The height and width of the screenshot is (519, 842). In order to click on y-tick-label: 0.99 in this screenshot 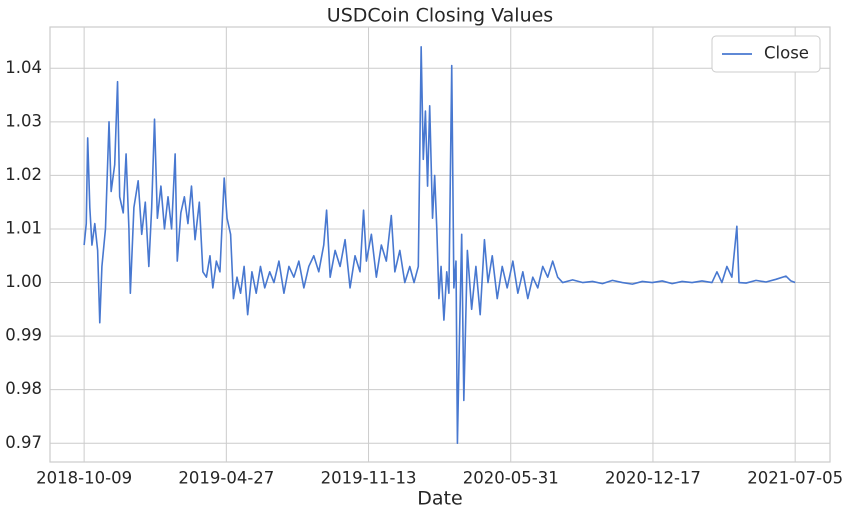, I will do `click(23, 335)`.